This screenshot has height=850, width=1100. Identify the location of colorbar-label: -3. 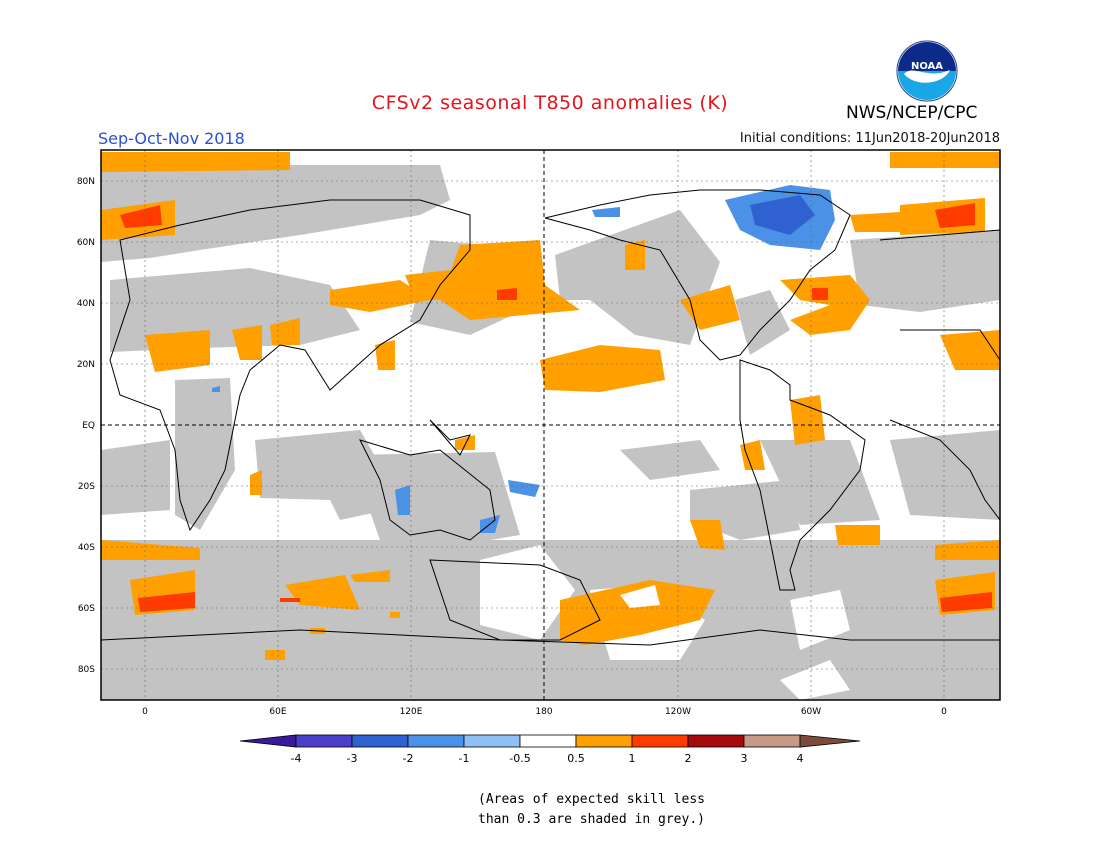
(352, 758).